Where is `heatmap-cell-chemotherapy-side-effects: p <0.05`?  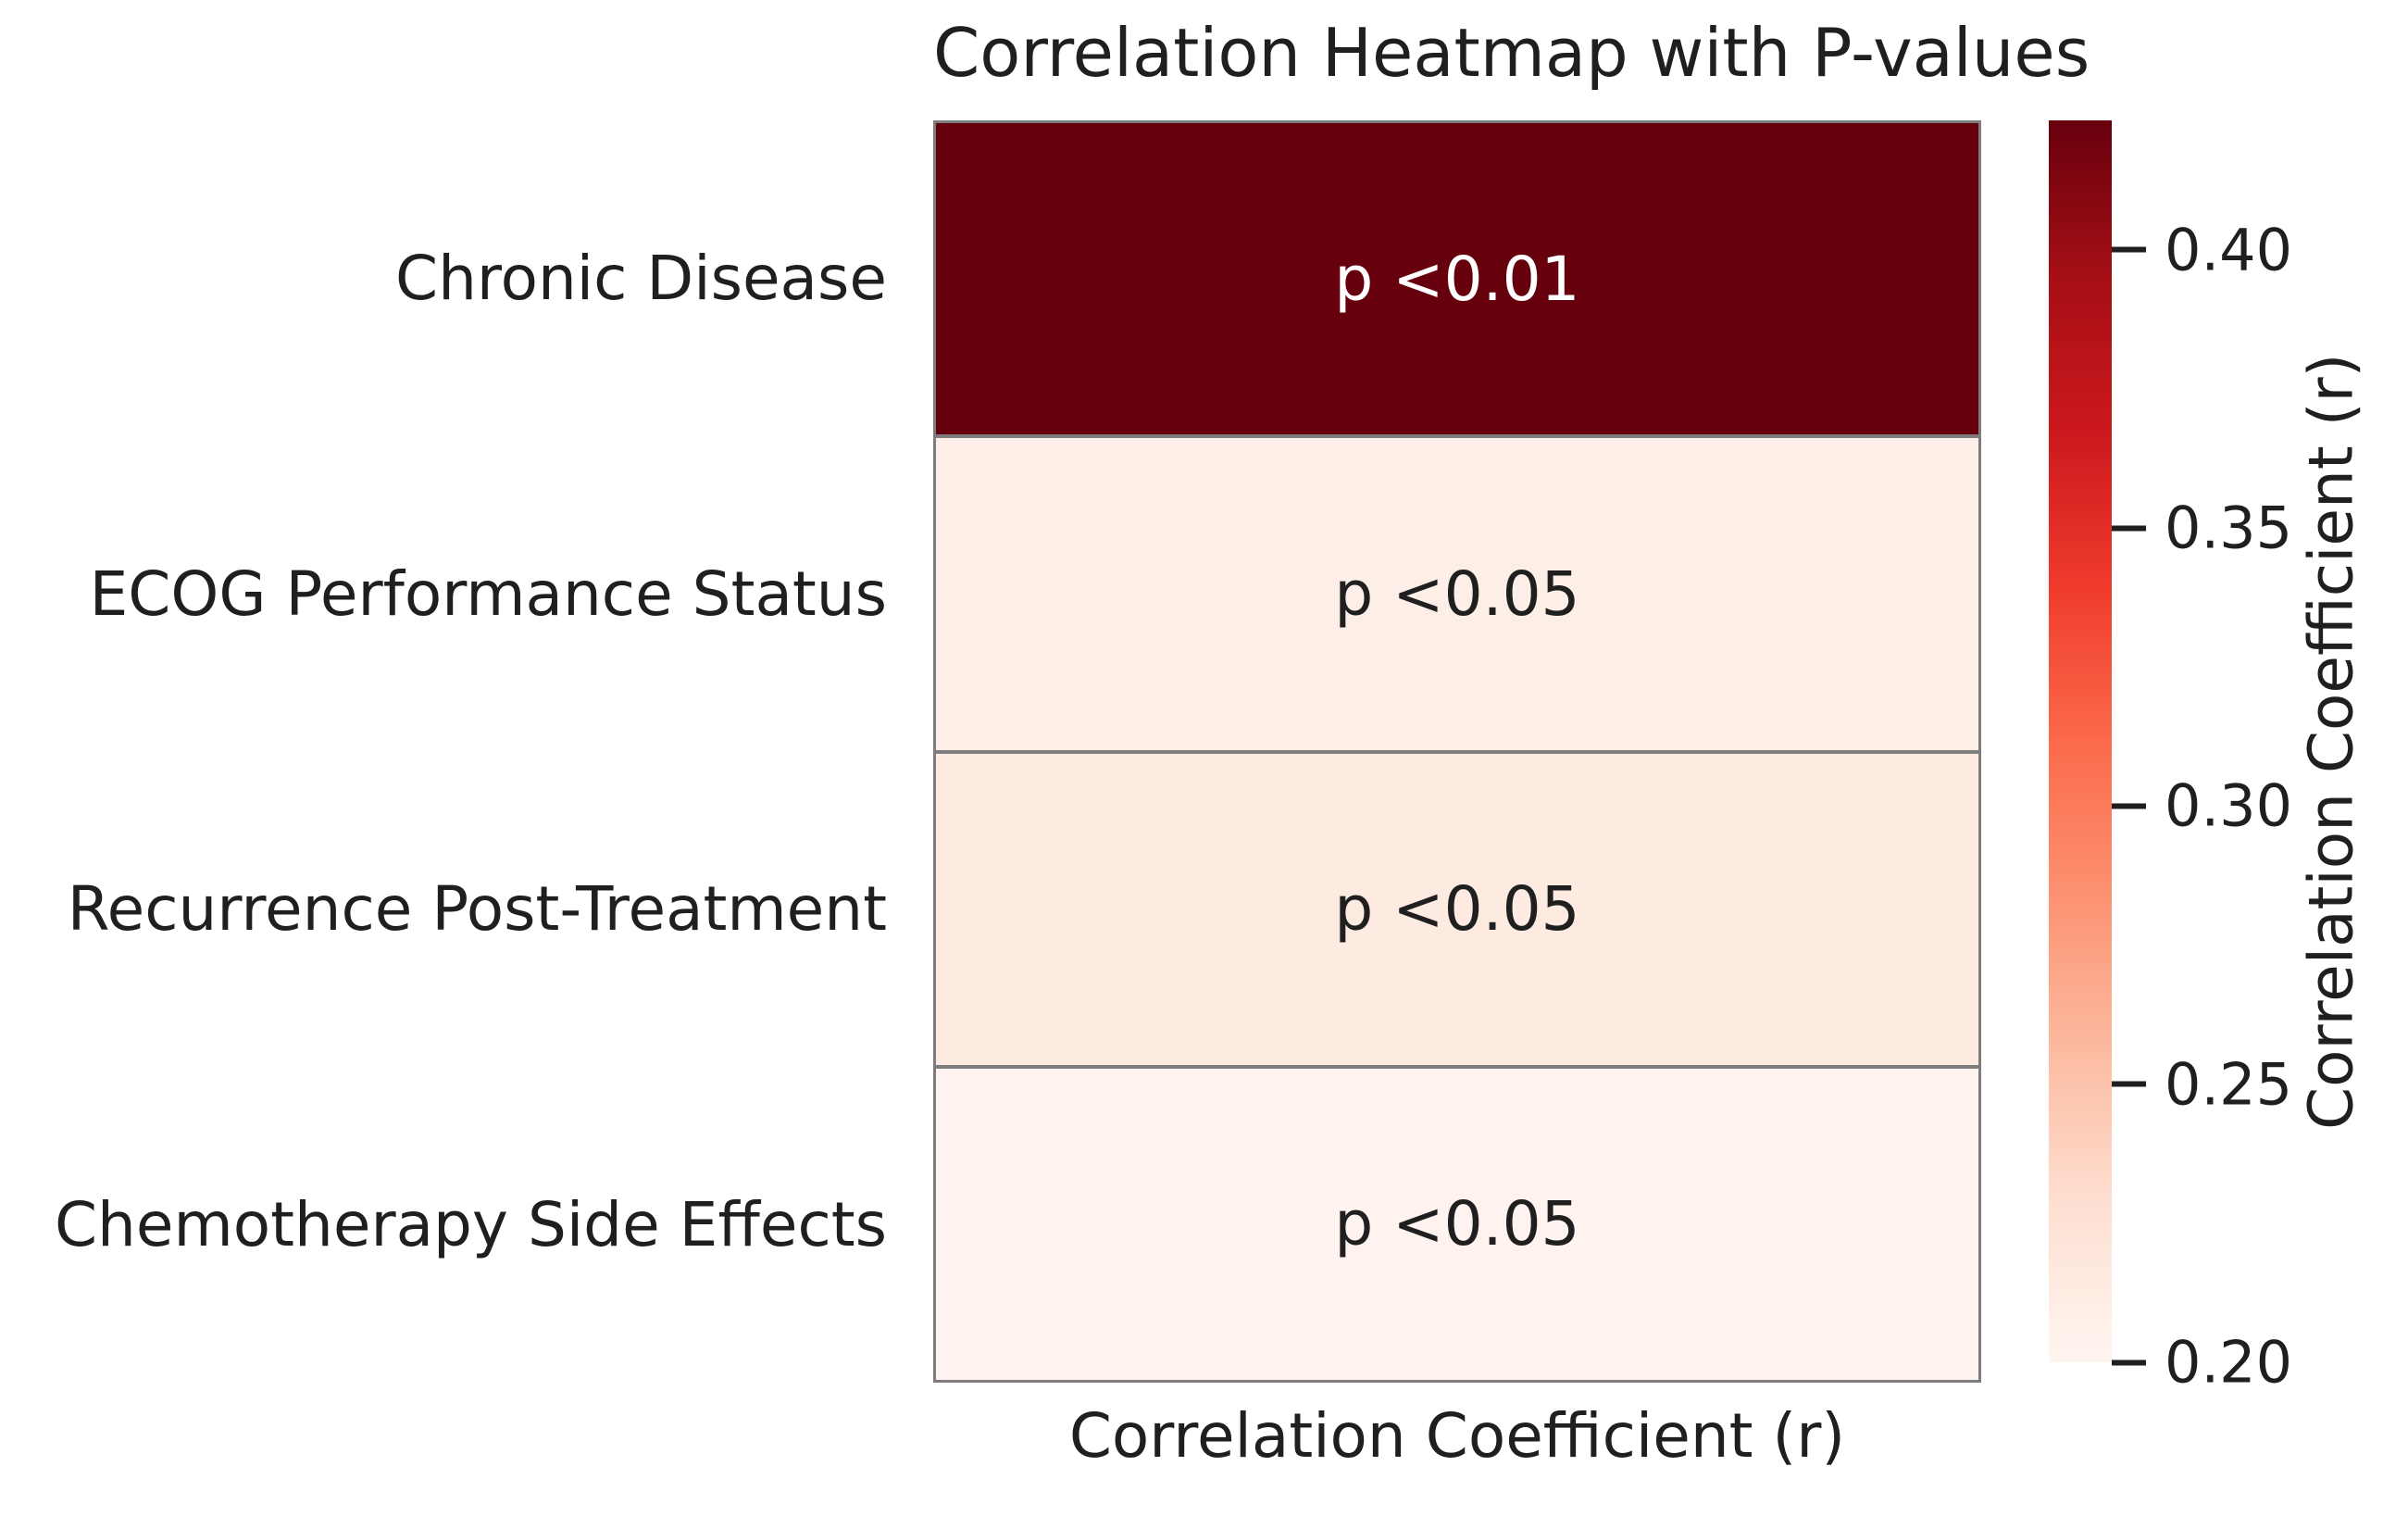 heatmap-cell-chemotherapy-side-effects: p <0.05 is located at coordinates (1457, 1222).